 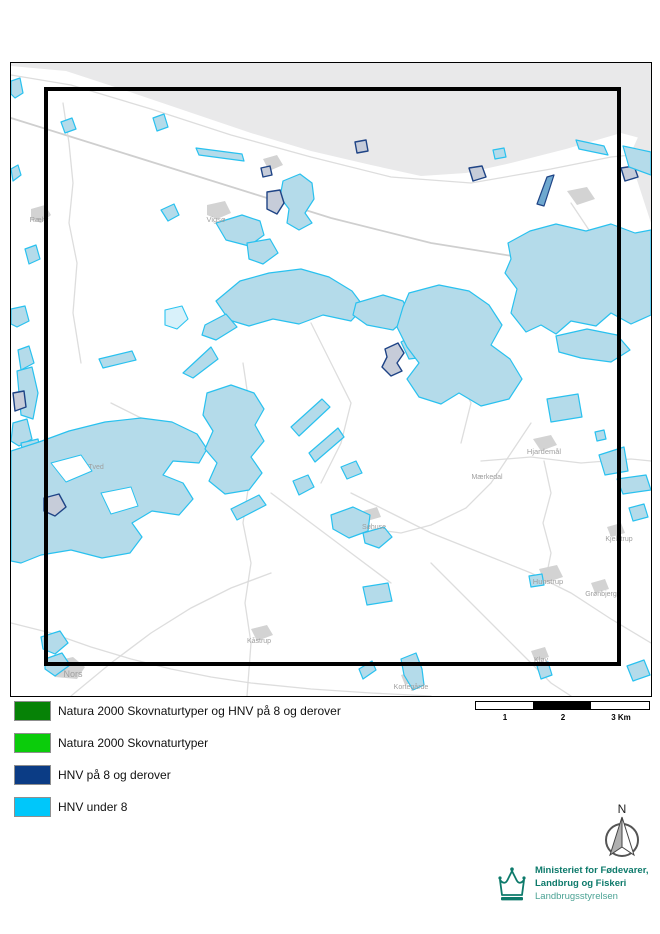 What do you see at coordinates (133, 743) in the screenshot?
I see `legend-label: Natura 2000 Skovnaturtyper` at bounding box center [133, 743].